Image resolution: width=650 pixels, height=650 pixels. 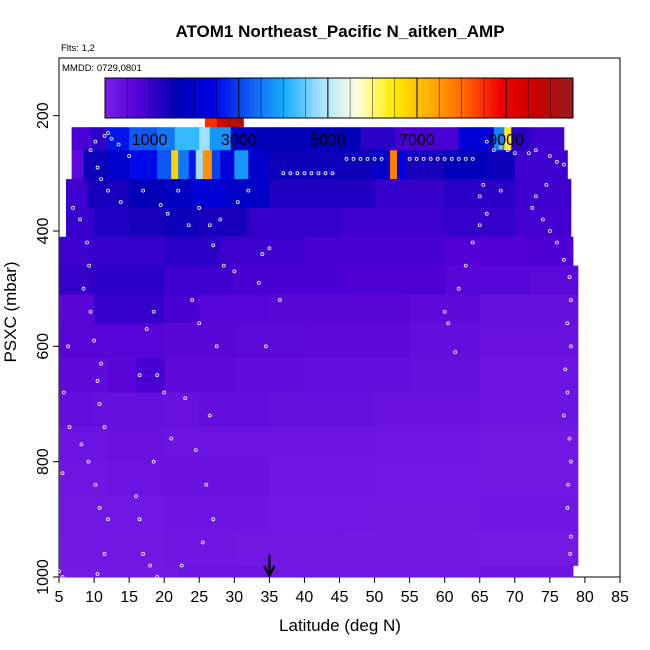 I want to click on x-tick-label: 40, so click(x=305, y=597).